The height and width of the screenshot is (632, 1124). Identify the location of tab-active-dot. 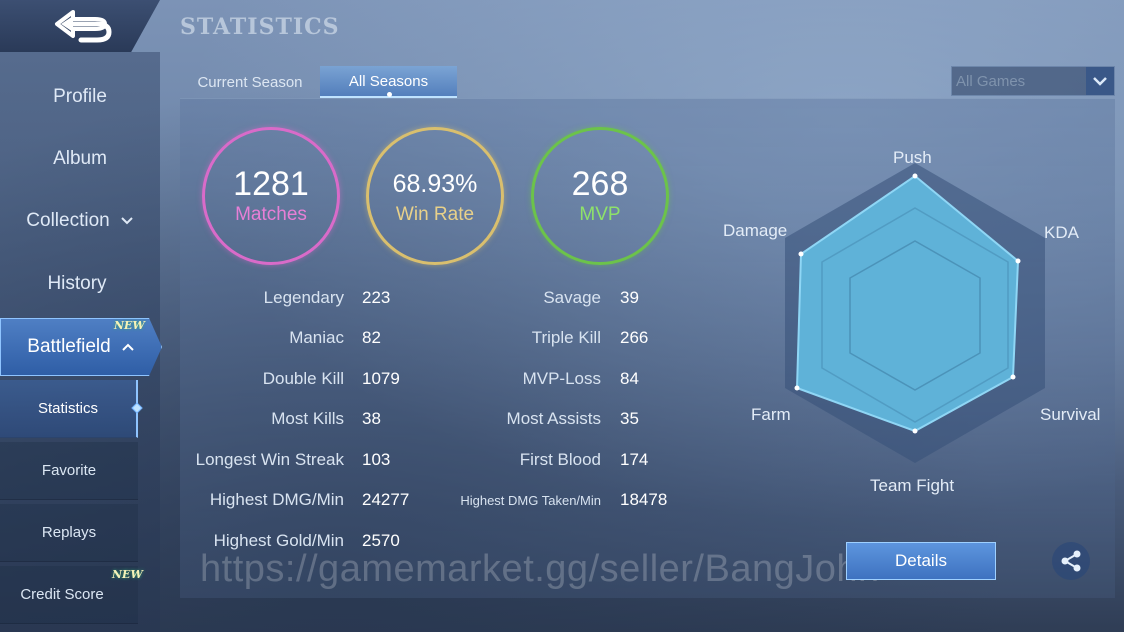
(389, 94).